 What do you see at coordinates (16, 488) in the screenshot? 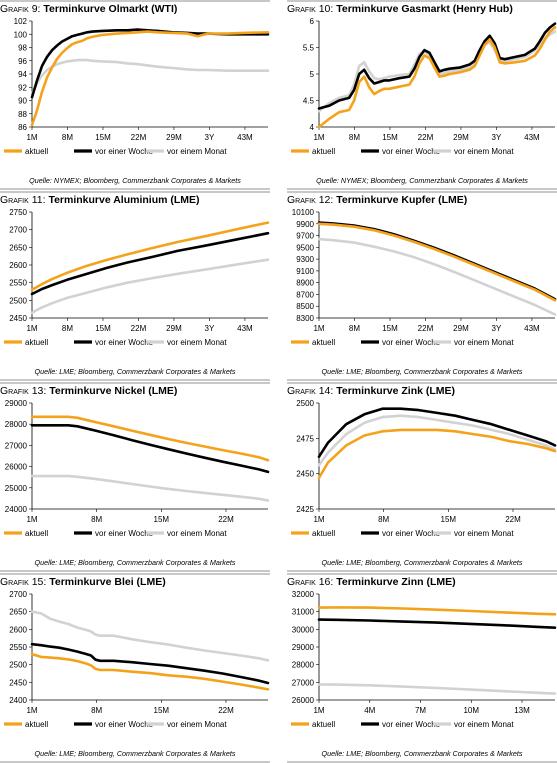
I see `y-tick-label: 25000` at bounding box center [16, 488].